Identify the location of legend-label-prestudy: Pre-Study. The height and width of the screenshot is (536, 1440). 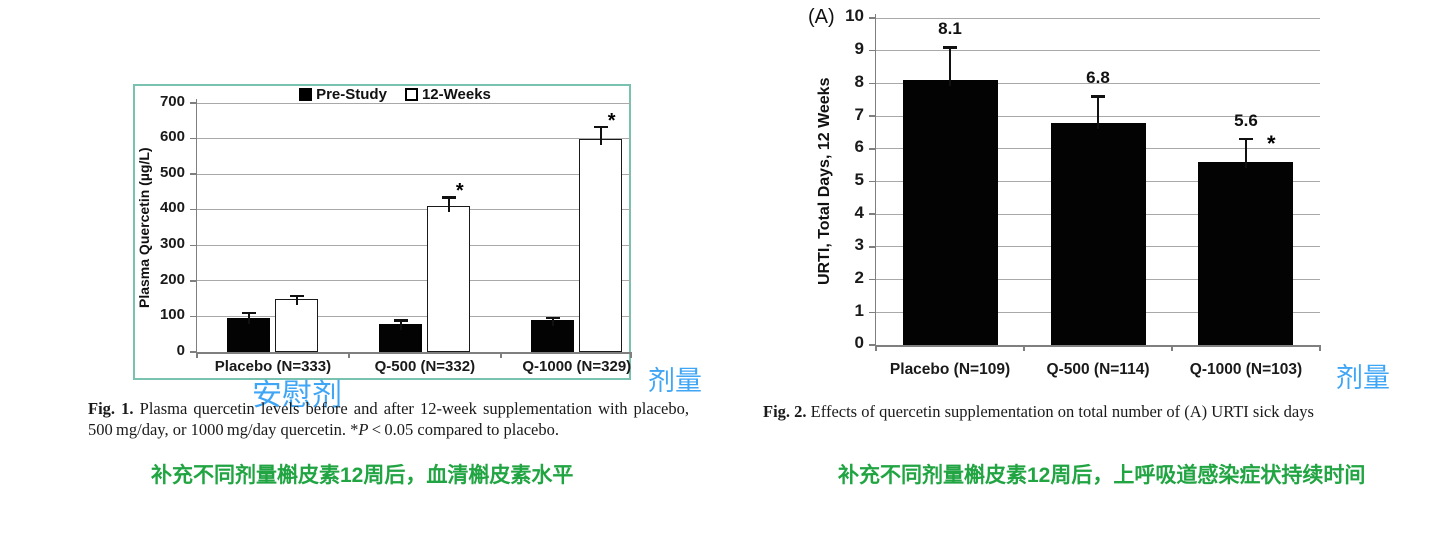
(351, 94).